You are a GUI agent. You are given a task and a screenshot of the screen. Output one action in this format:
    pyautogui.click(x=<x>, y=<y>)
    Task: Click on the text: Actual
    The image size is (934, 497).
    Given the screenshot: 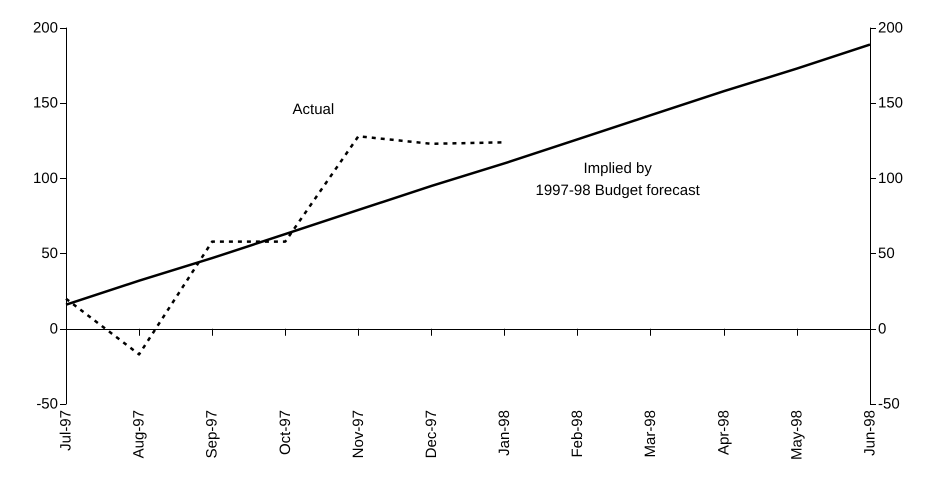 What is the action you would take?
    pyautogui.click(x=313, y=109)
    